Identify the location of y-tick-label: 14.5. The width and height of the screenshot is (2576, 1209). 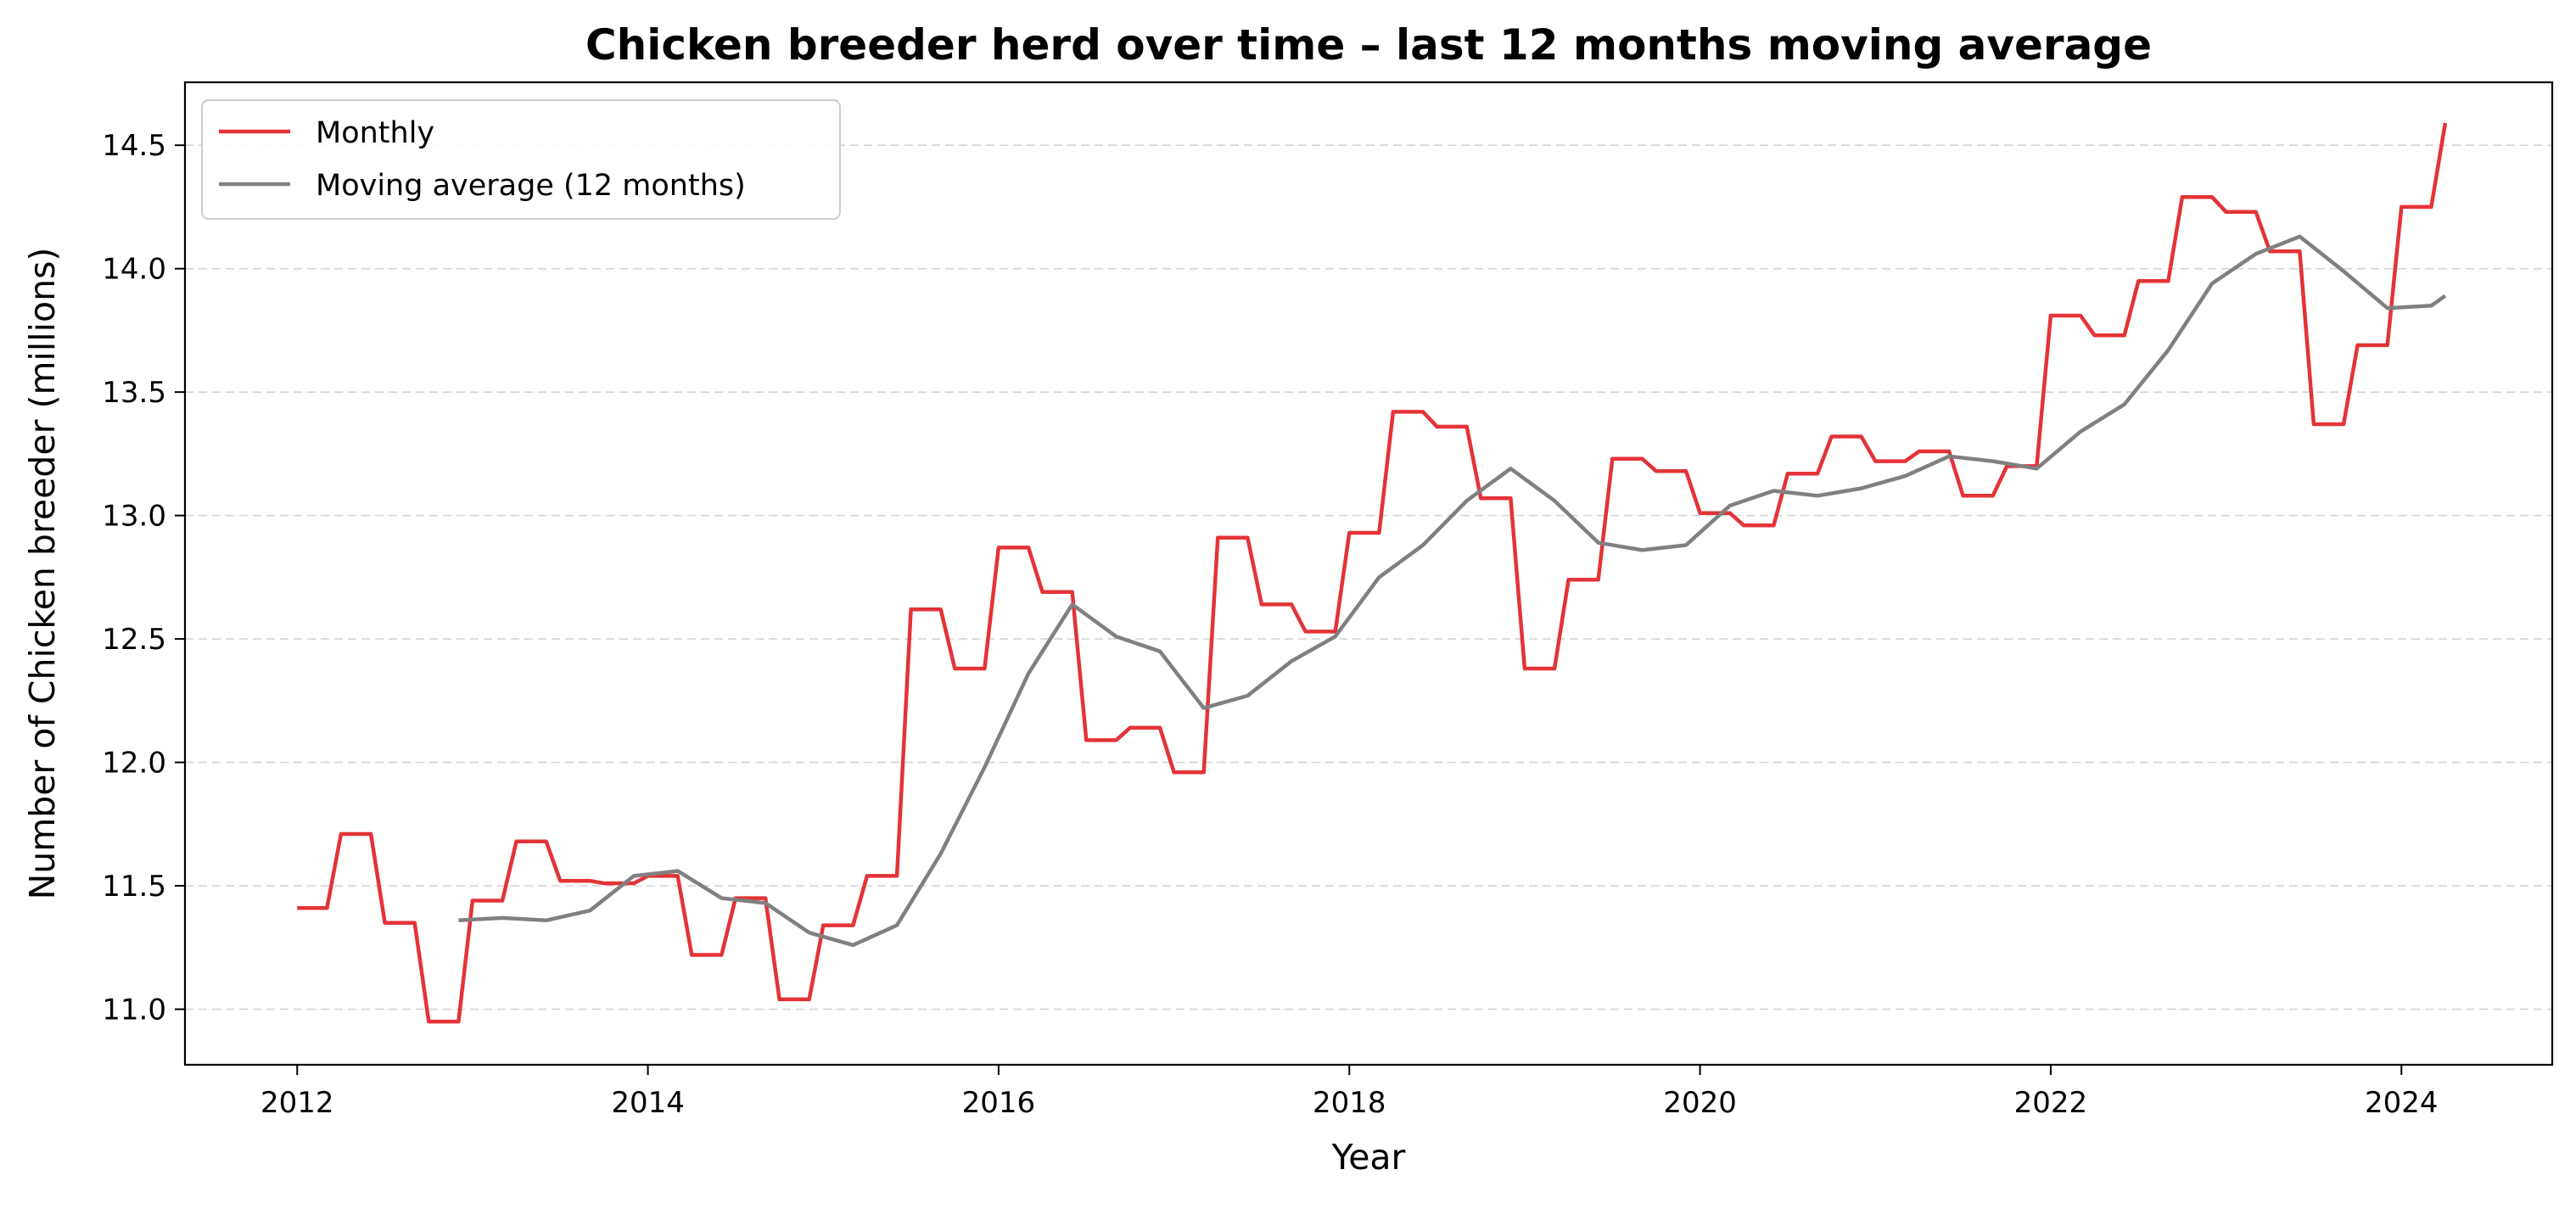
(134, 146).